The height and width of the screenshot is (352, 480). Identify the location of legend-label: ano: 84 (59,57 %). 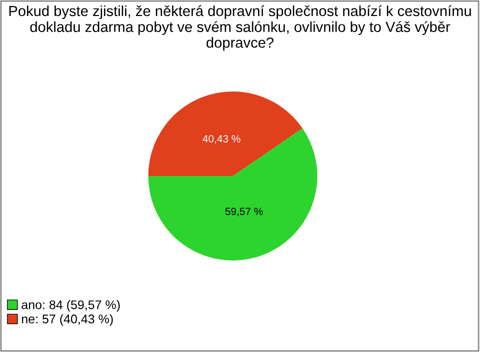
(71, 306).